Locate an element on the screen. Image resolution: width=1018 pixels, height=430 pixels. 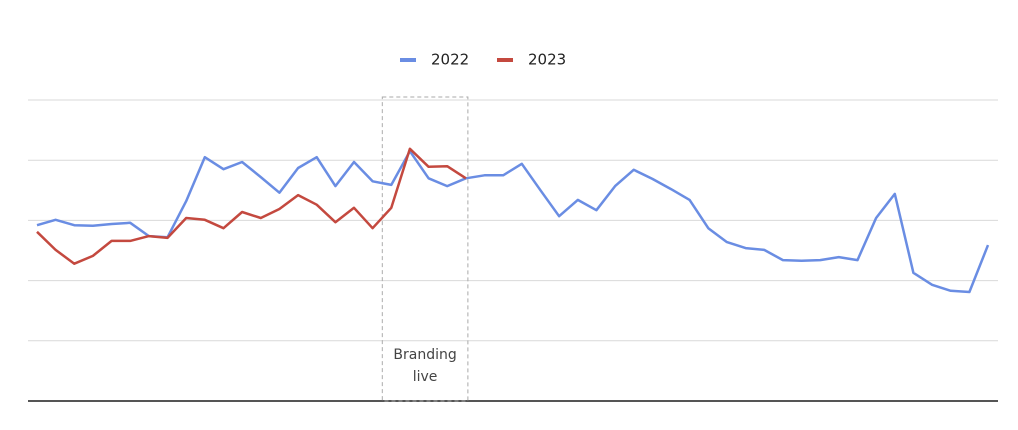
legend-label: 2022 is located at coordinates (450, 60).